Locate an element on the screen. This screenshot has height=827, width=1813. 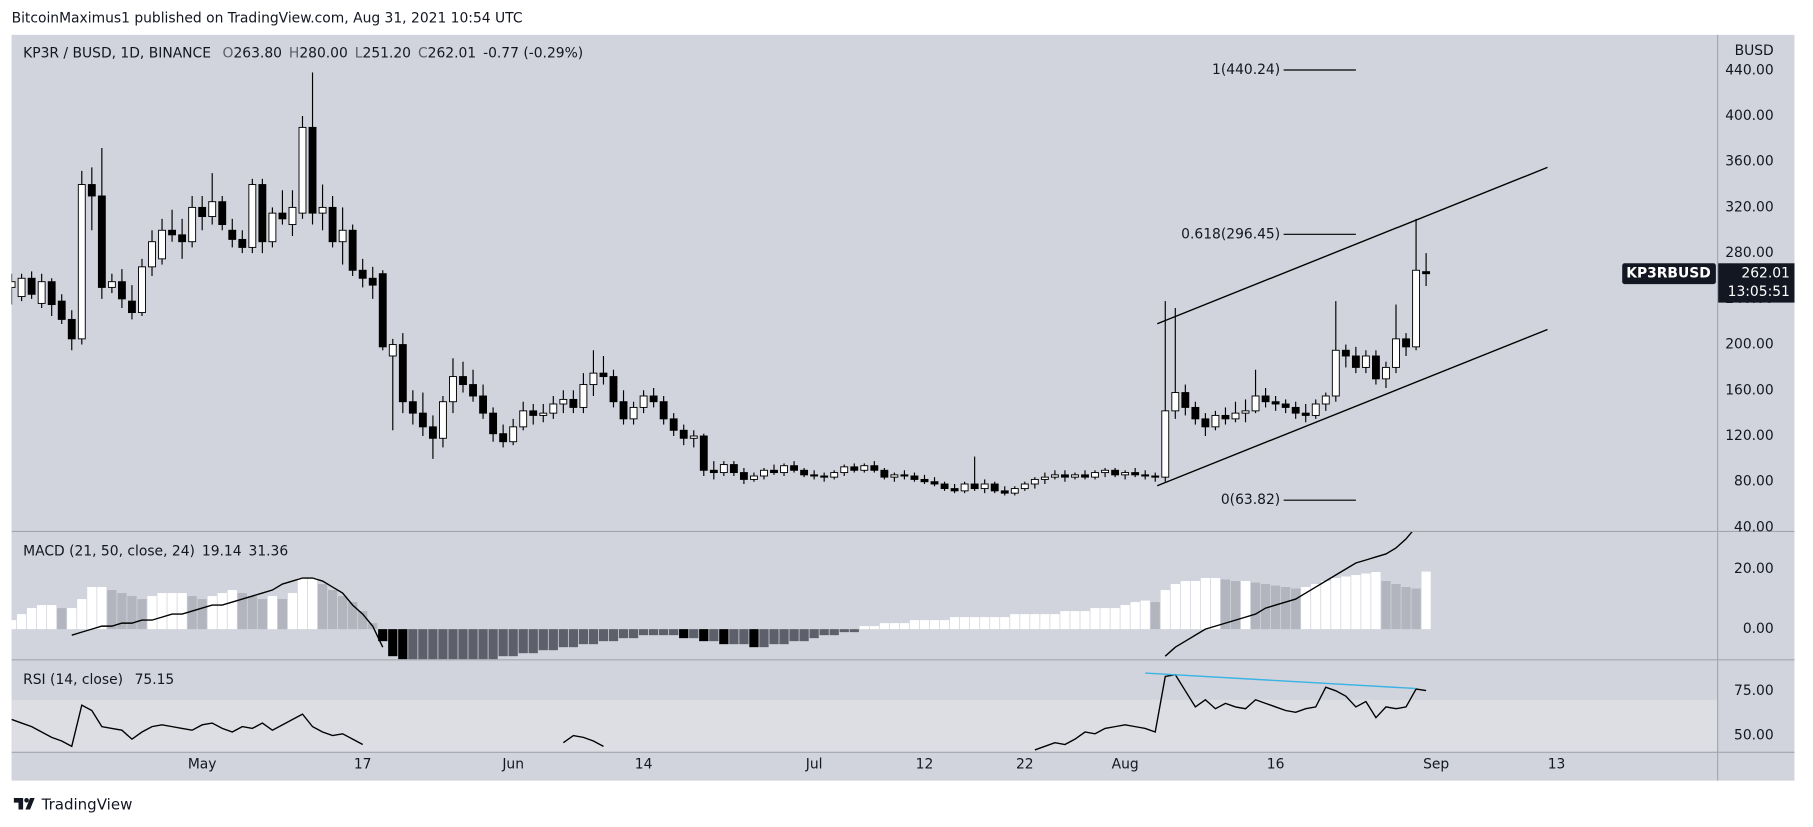
legend-key: O is located at coordinates (228, 53).